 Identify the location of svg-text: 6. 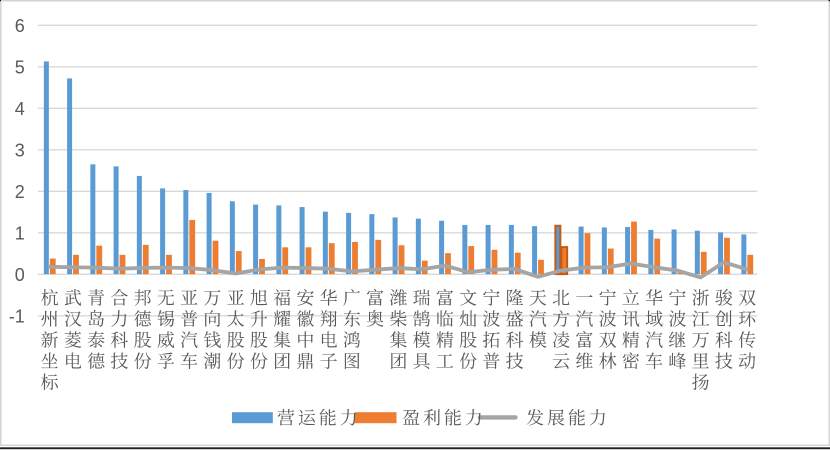
(20, 26).